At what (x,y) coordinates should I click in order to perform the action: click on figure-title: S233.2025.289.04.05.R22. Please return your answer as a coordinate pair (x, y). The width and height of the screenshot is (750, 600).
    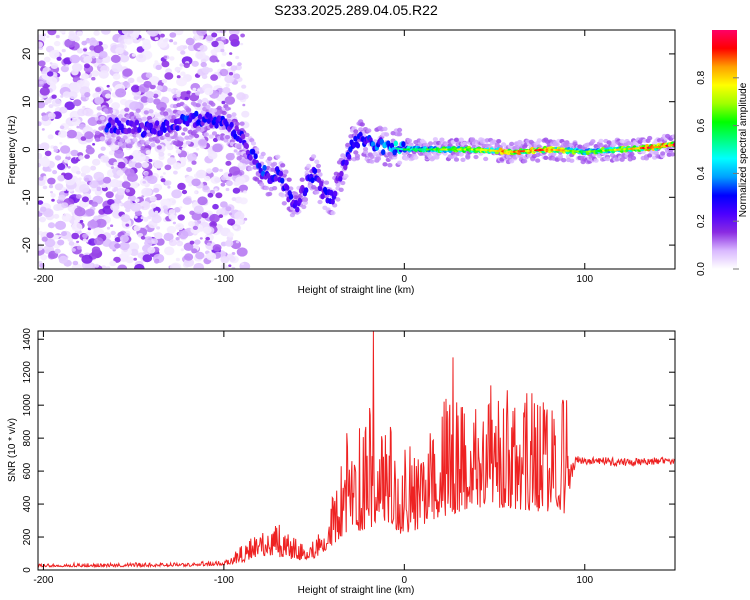
    Looking at the image, I should click on (356, 10).